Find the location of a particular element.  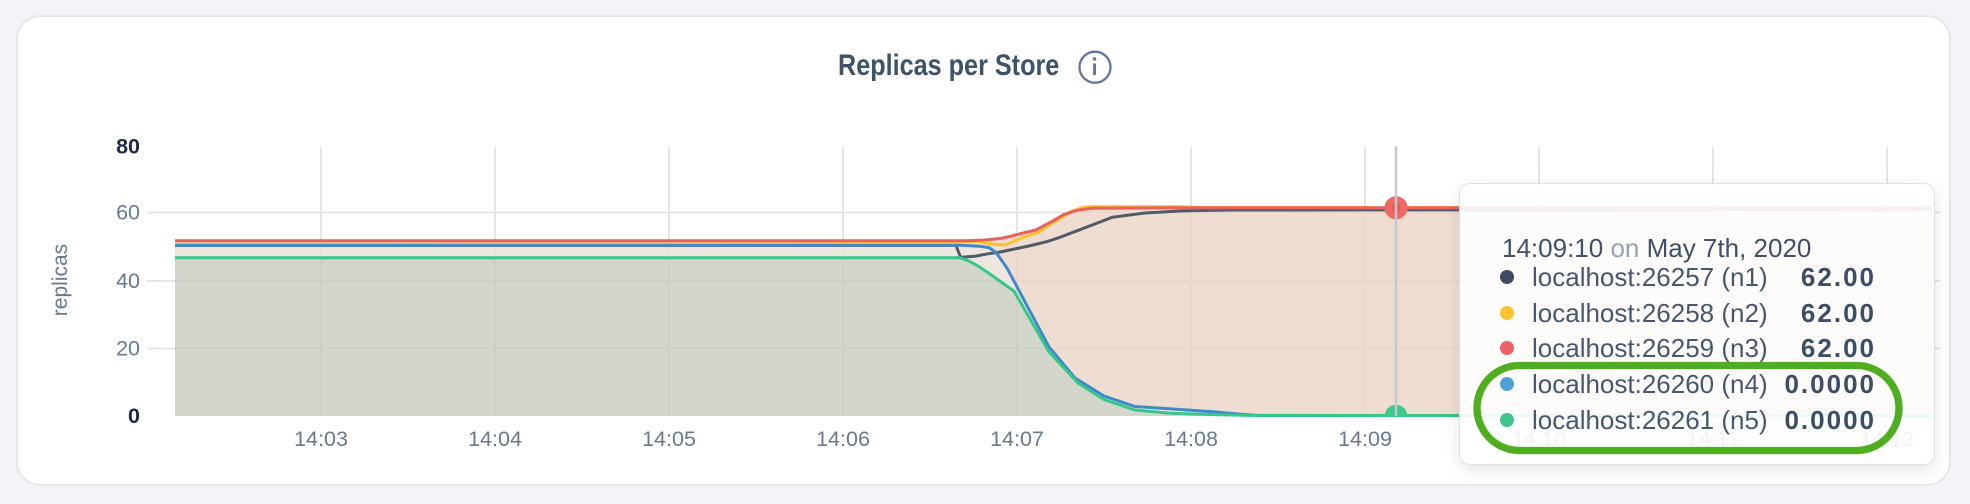

svg-text: 14:05 is located at coordinates (669, 439).